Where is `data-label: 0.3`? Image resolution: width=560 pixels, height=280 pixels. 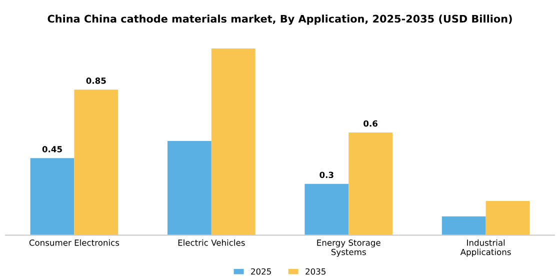
data-label: 0.3 is located at coordinates (327, 175).